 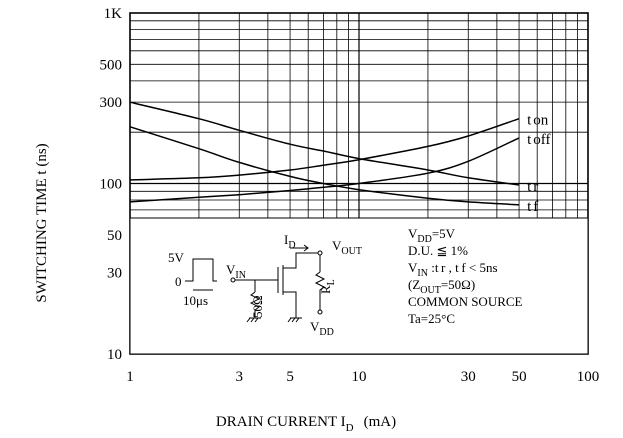 I want to click on gate-resistor, so click(x=255, y=304).